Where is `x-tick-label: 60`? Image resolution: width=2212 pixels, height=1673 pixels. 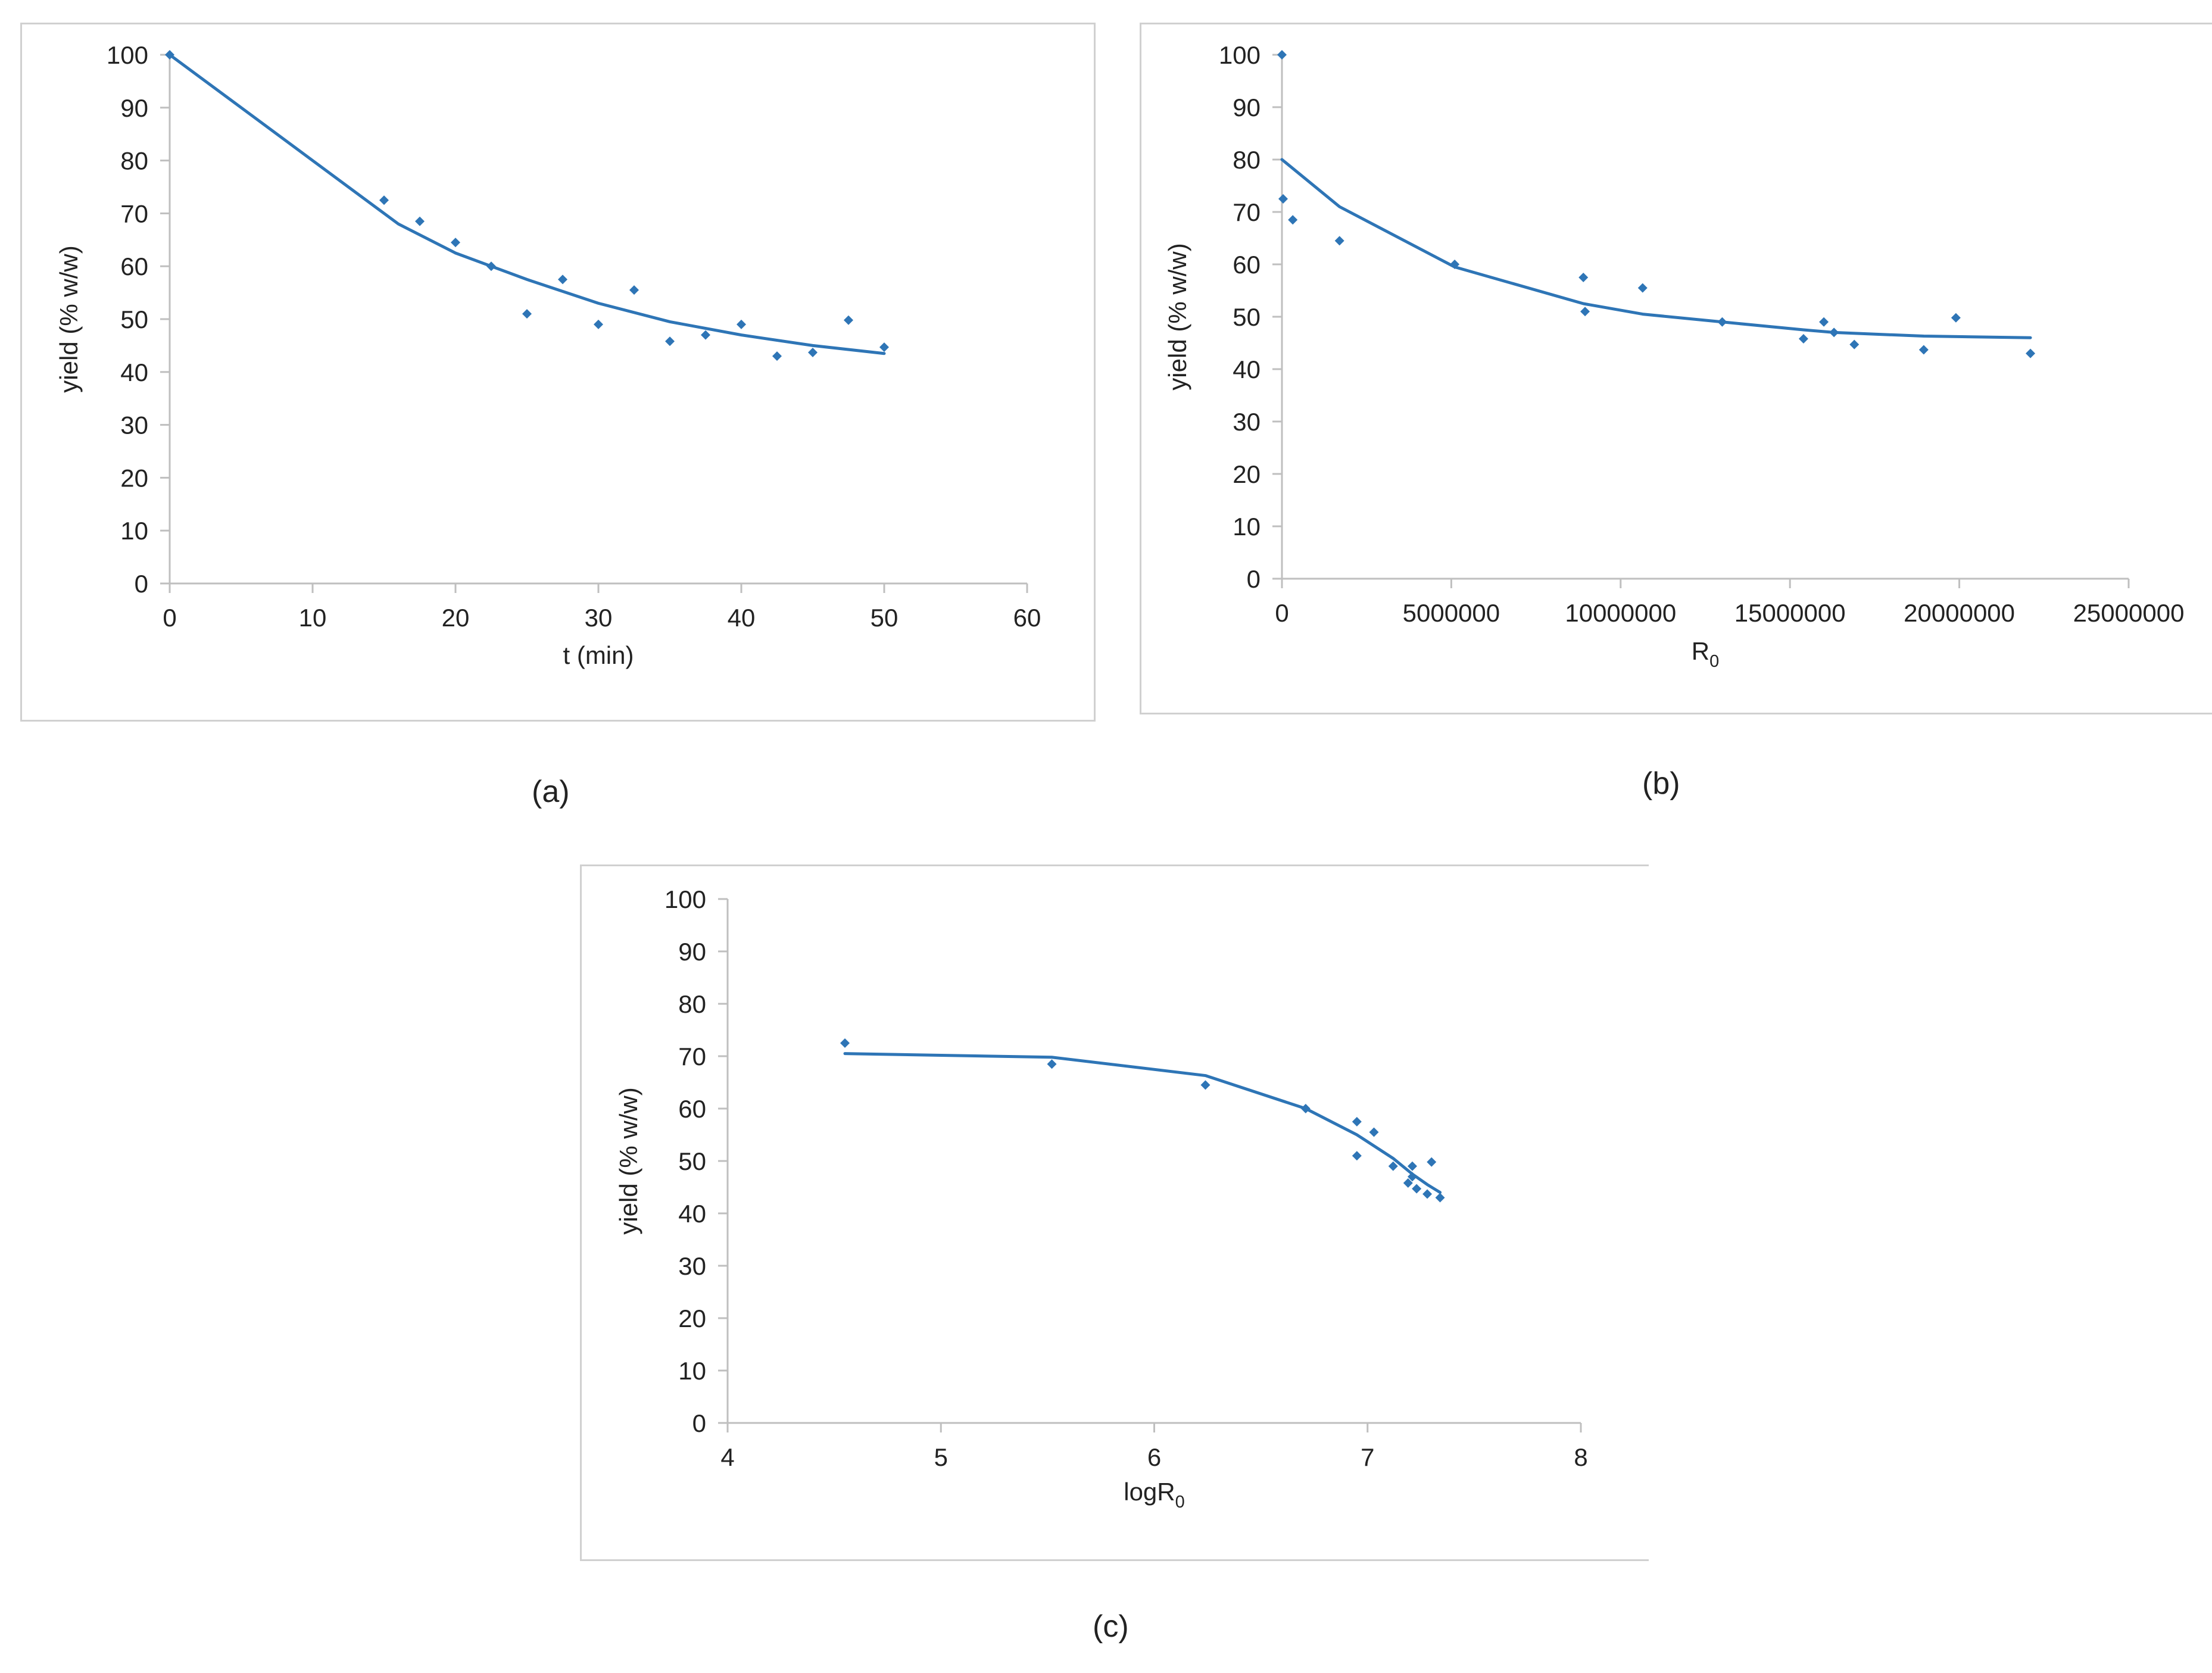 x-tick-label: 60 is located at coordinates (1027, 618).